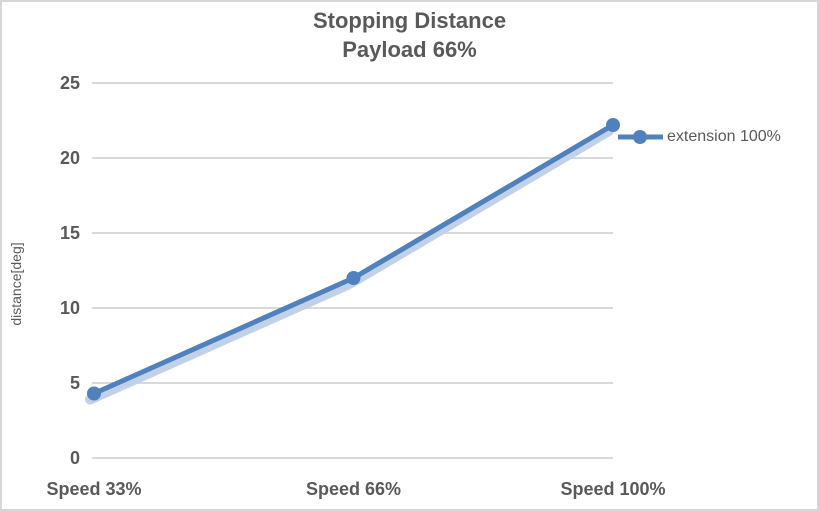  What do you see at coordinates (409, 49) in the screenshot?
I see `chart-title-line2: Payload 66%` at bounding box center [409, 49].